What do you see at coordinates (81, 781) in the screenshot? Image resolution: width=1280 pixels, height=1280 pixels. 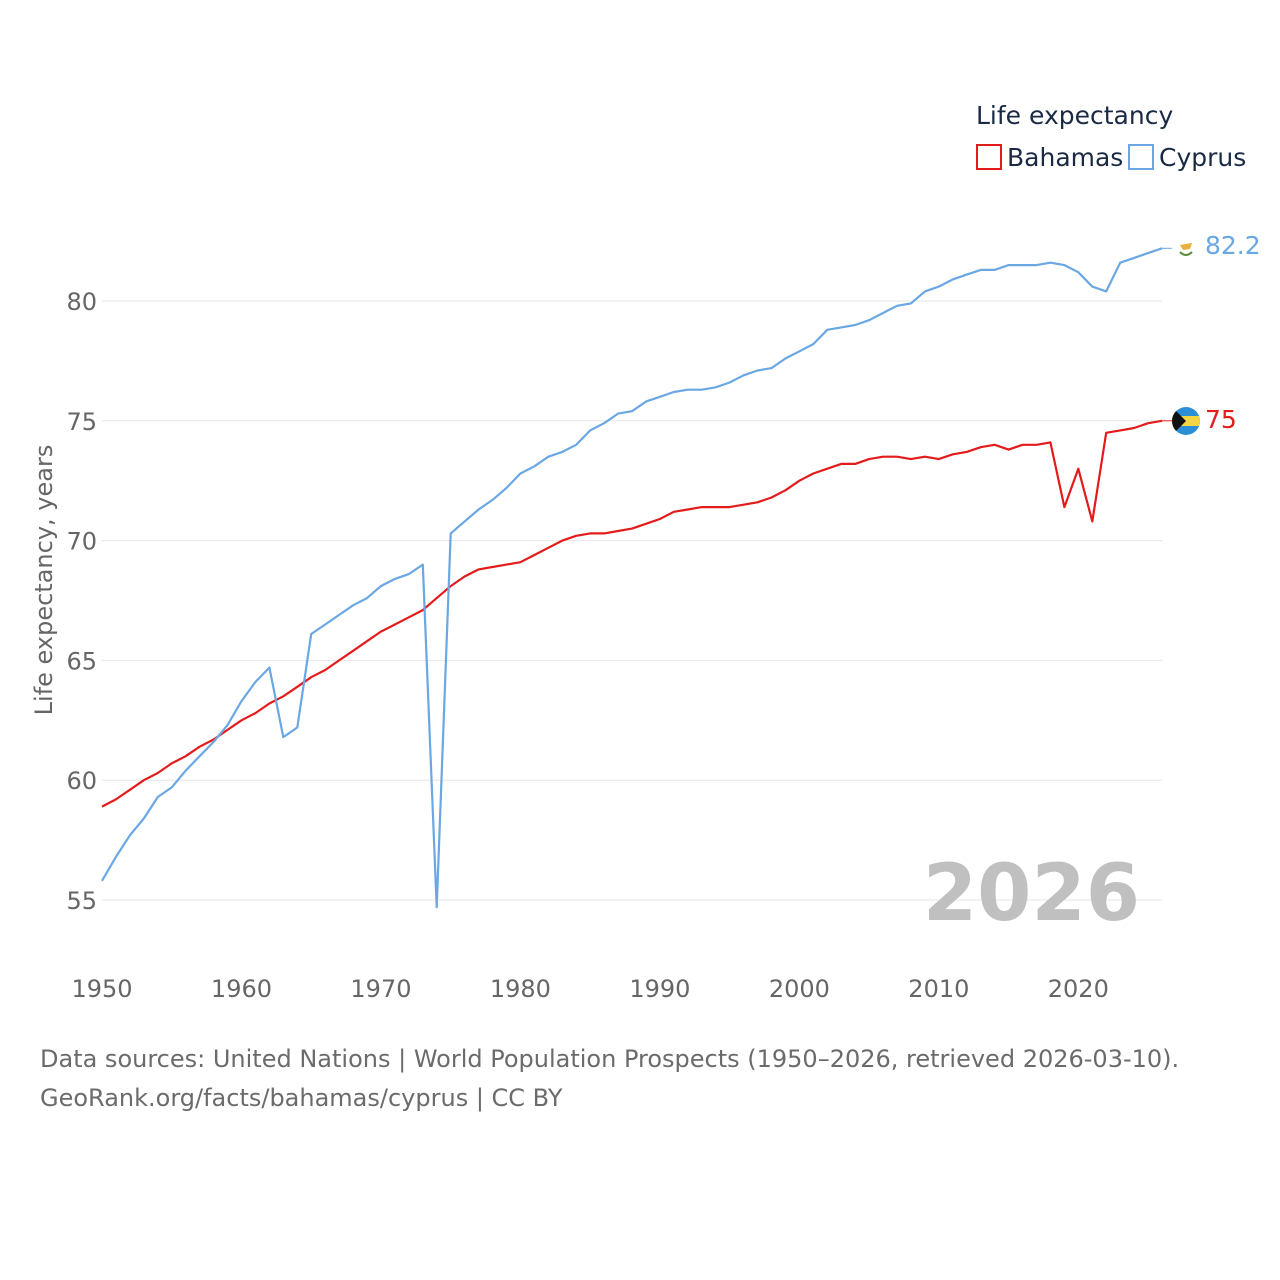 I see `y-tick-label-60: 60` at bounding box center [81, 781].